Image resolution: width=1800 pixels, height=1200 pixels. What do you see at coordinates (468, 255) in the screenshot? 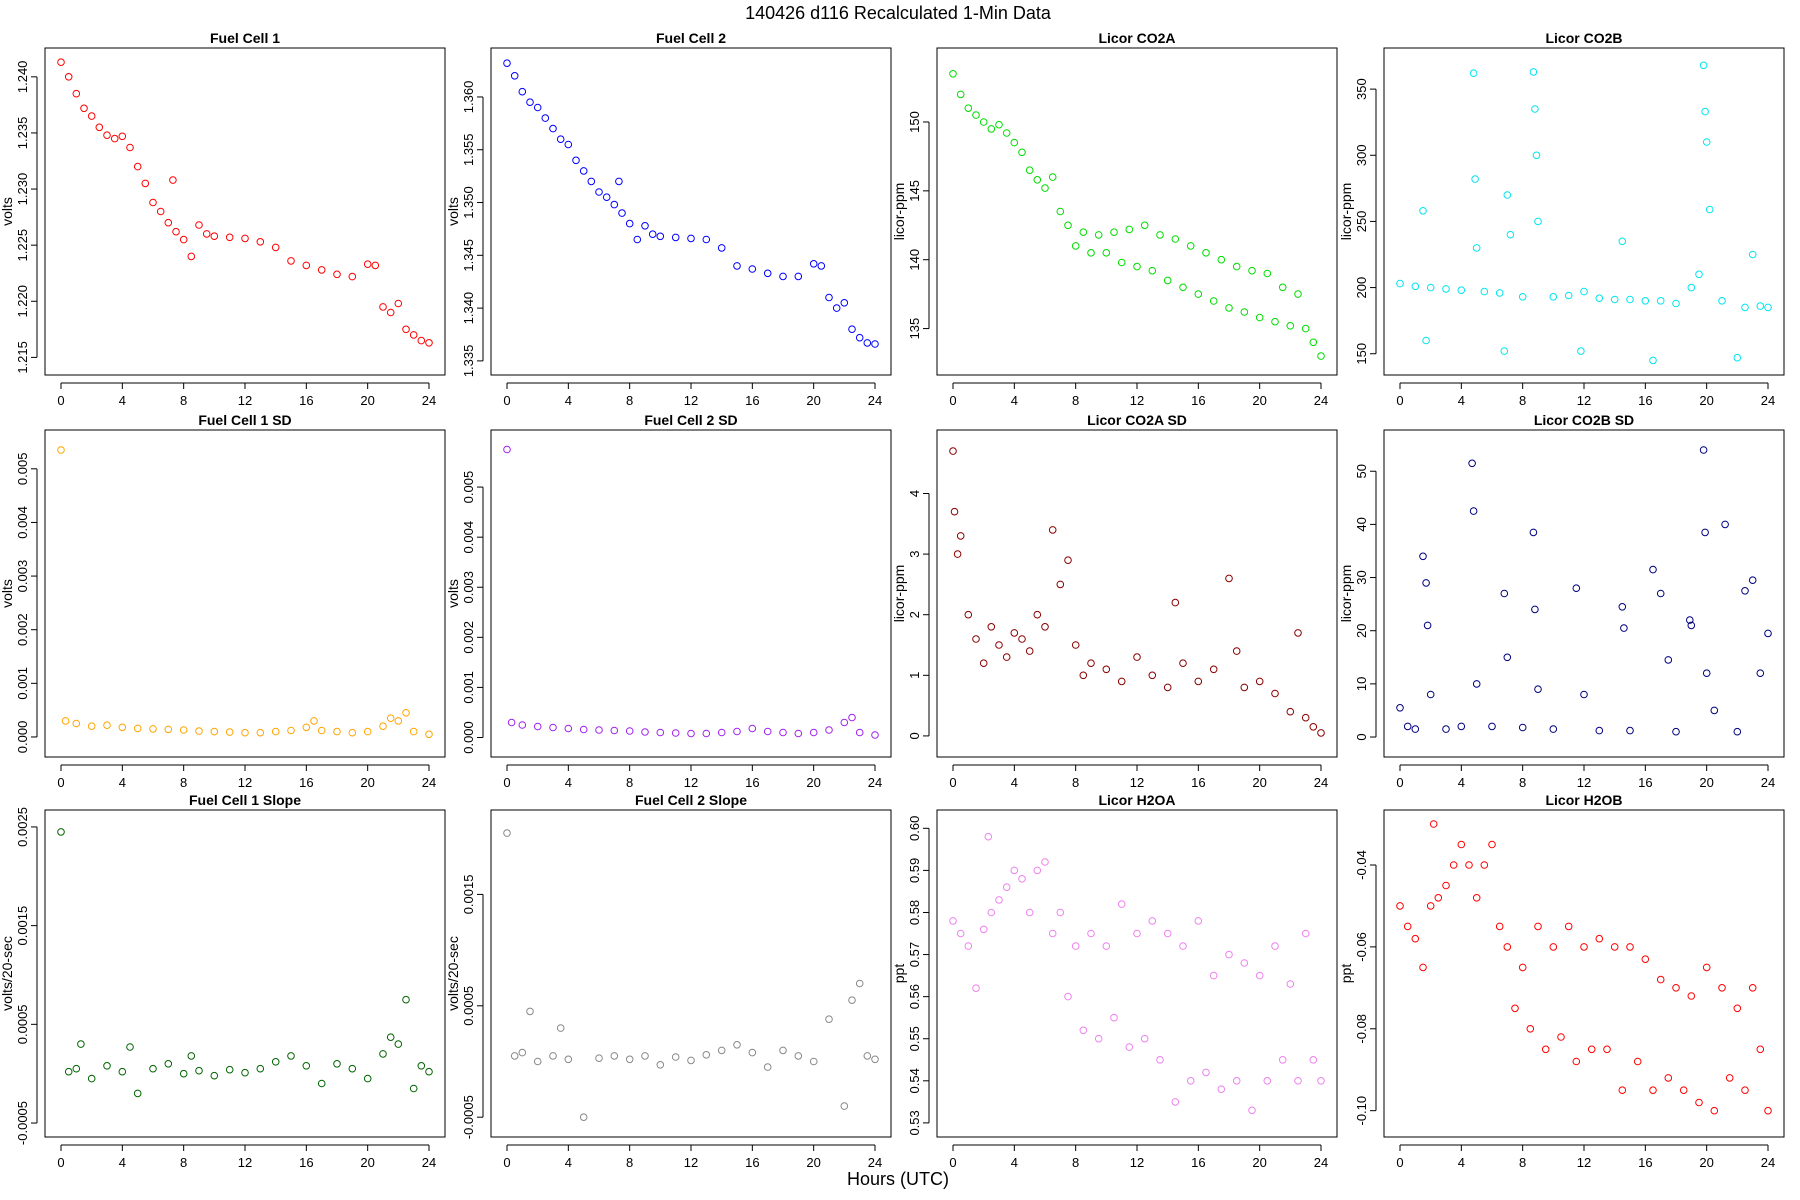
I see `y-tick-label: 1.345` at bounding box center [468, 255].